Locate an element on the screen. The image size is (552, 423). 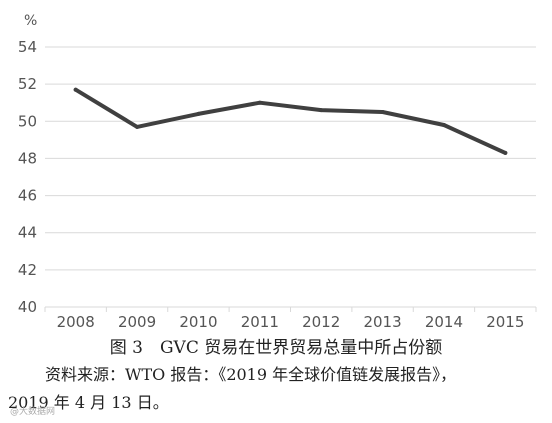
x-tick-label: 2014 is located at coordinates (444, 322).